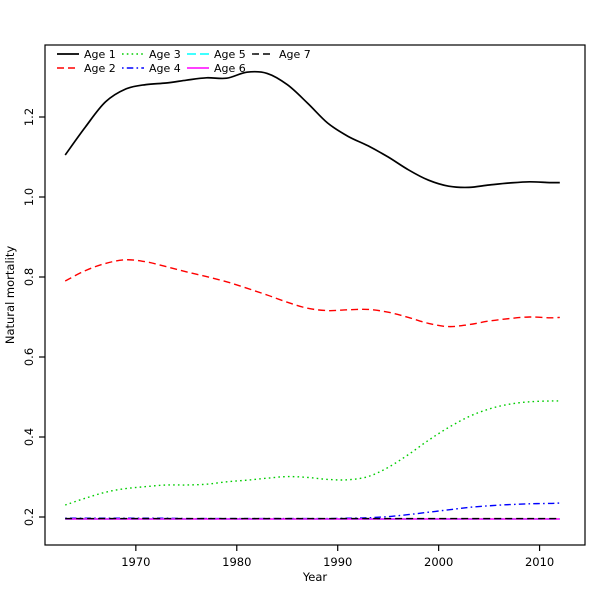 Image resolution: width=600 pixels, height=604 pixels. What do you see at coordinates (29, 517) in the screenshot?
I see `y-tick-label: 0.2` at bounding box center [29, 517].